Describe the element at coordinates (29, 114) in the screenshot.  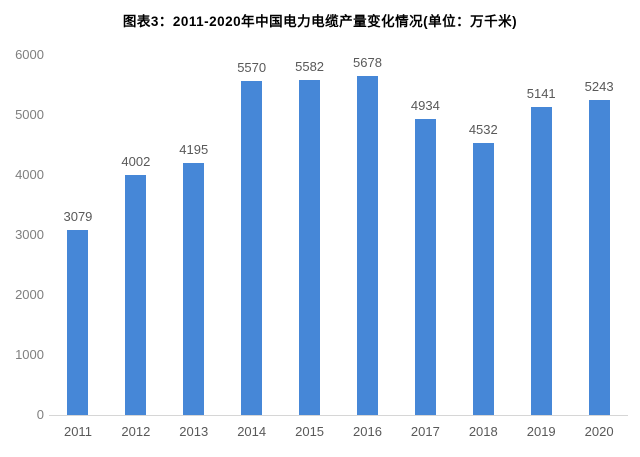
I see `y-tick-label: 5000` at that location.